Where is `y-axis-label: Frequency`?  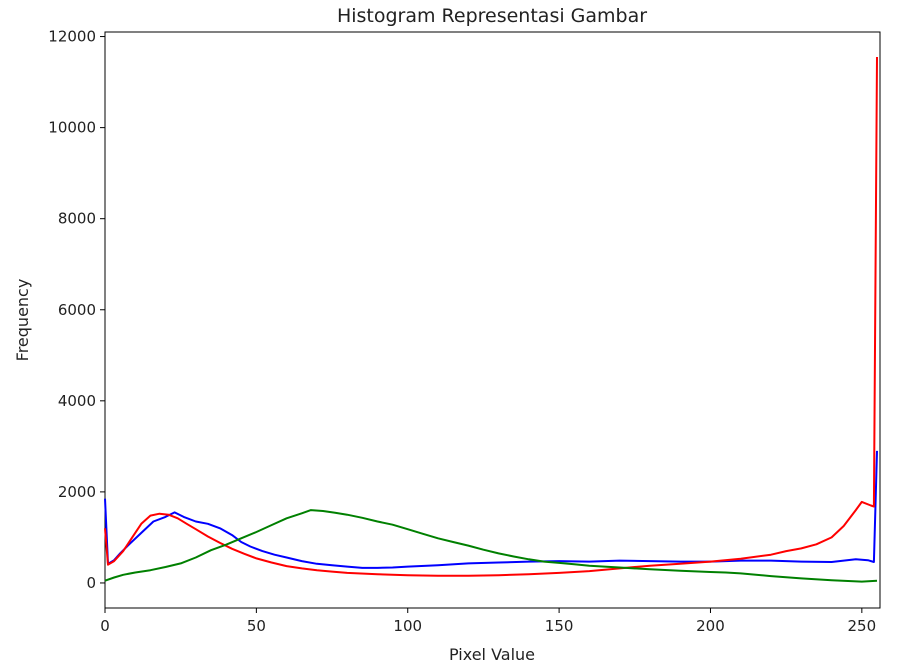
y-axis-label: Frequency is located at coordinates (22, 320).